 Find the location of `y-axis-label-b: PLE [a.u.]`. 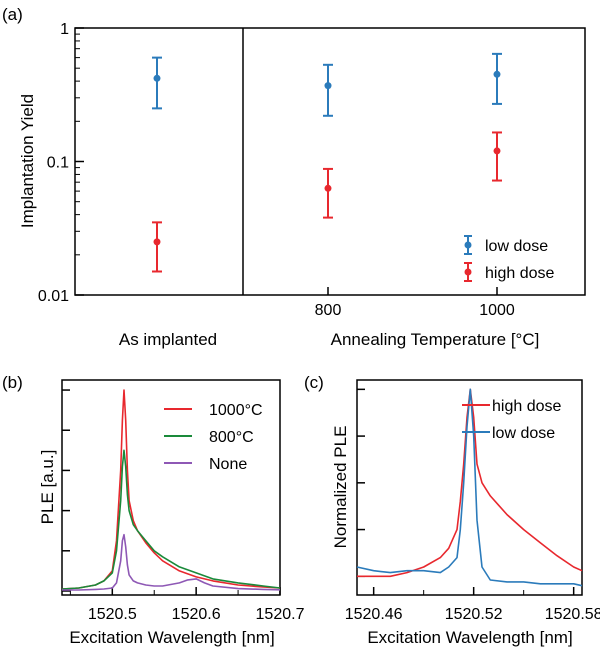

y-axis-label-b: PLE [a.u.] is located at coordinates (47, 487).